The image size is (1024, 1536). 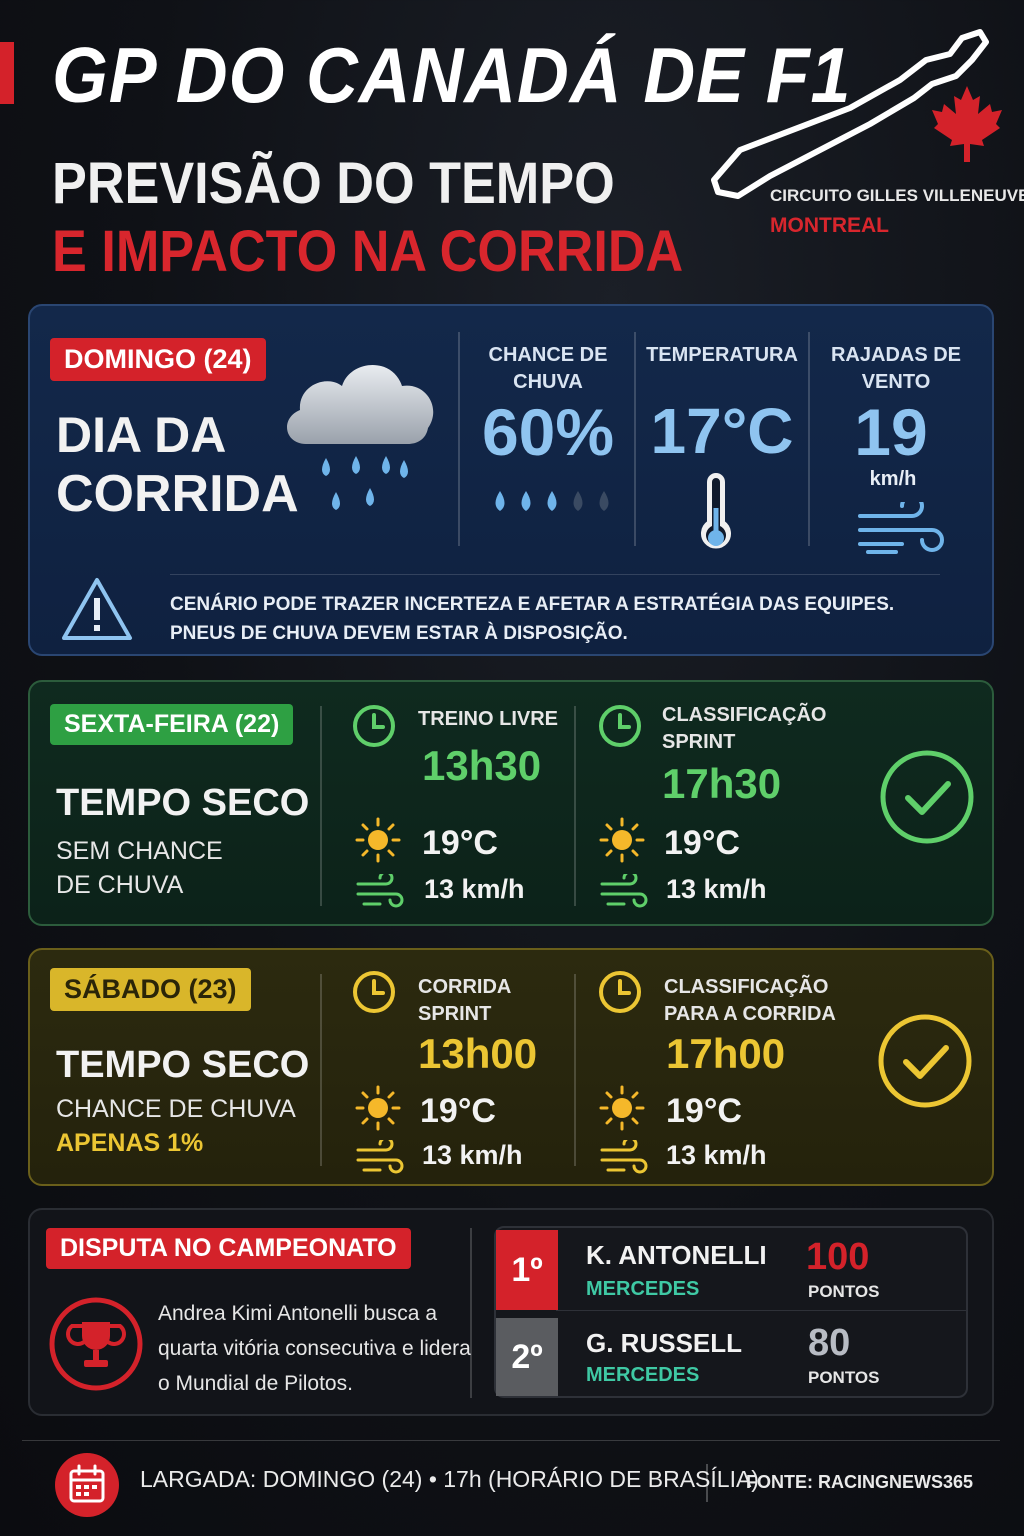 What do you see at coordinates (750, 1014) in the screenshot?
I see `saturday-session-2-name-line2: PARA A CORRIDA` at bounding box center [750, 1014].